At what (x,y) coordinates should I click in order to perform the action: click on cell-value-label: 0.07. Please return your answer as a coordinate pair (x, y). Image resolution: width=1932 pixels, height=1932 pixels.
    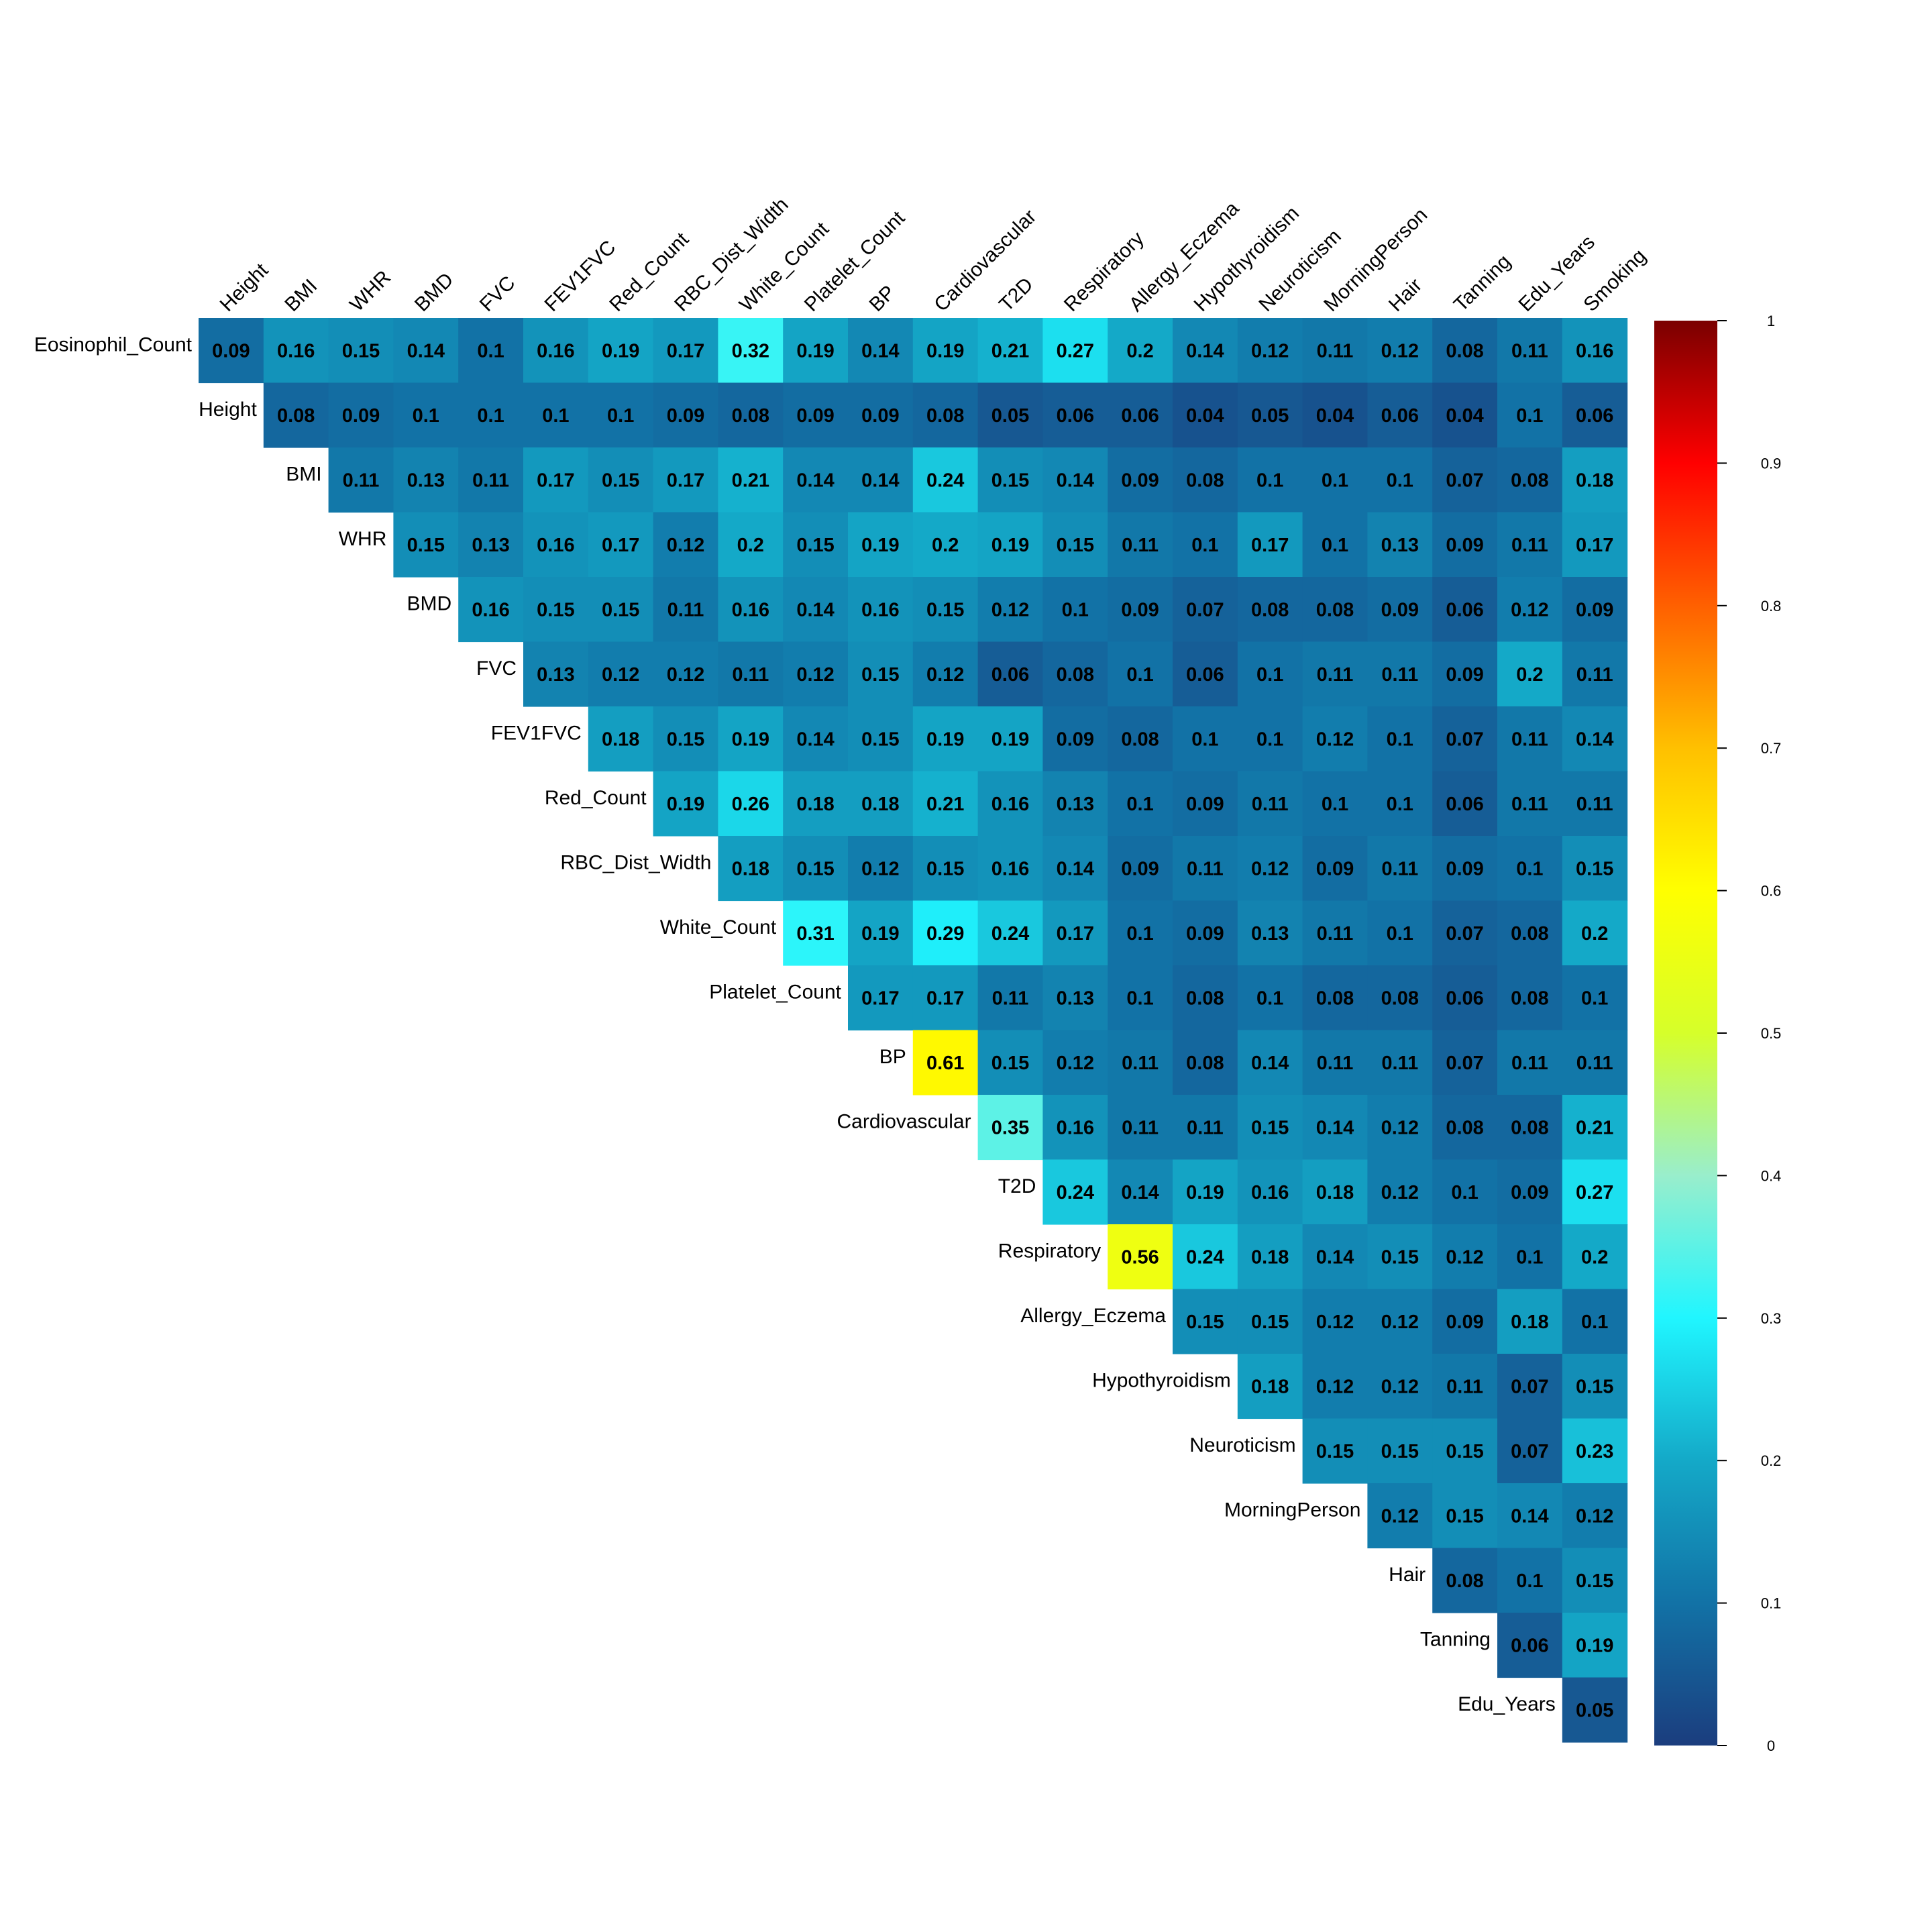
    Looking at the image, I should click on (1464, 739).